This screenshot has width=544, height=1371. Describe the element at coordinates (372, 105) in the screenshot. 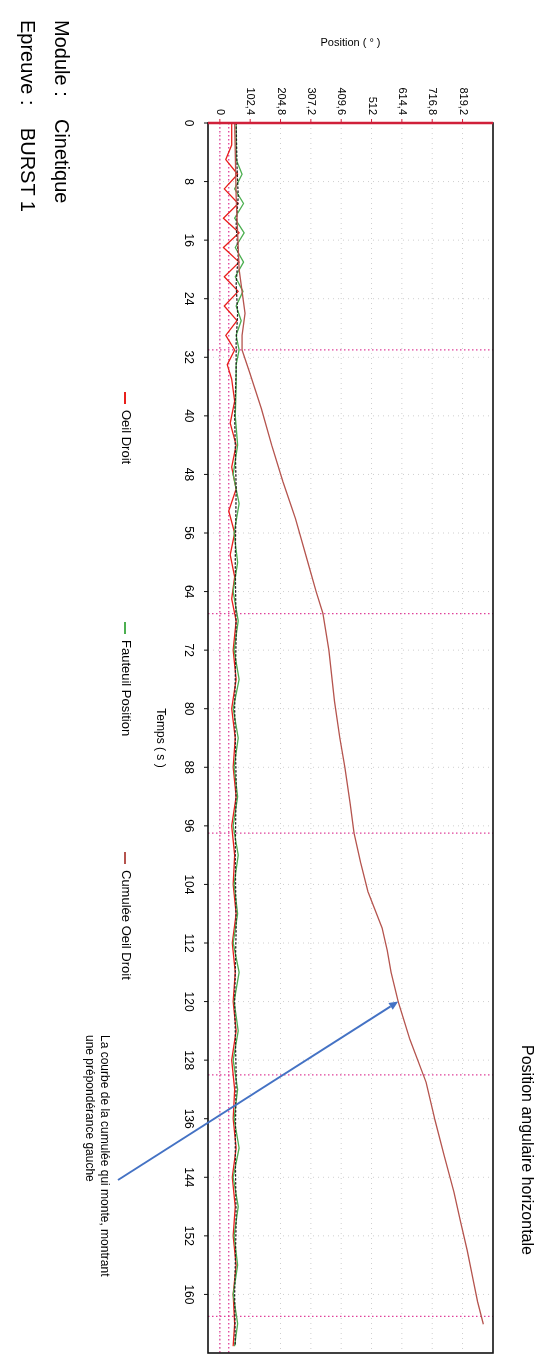

I see `x-tick-label: 512` at that location.